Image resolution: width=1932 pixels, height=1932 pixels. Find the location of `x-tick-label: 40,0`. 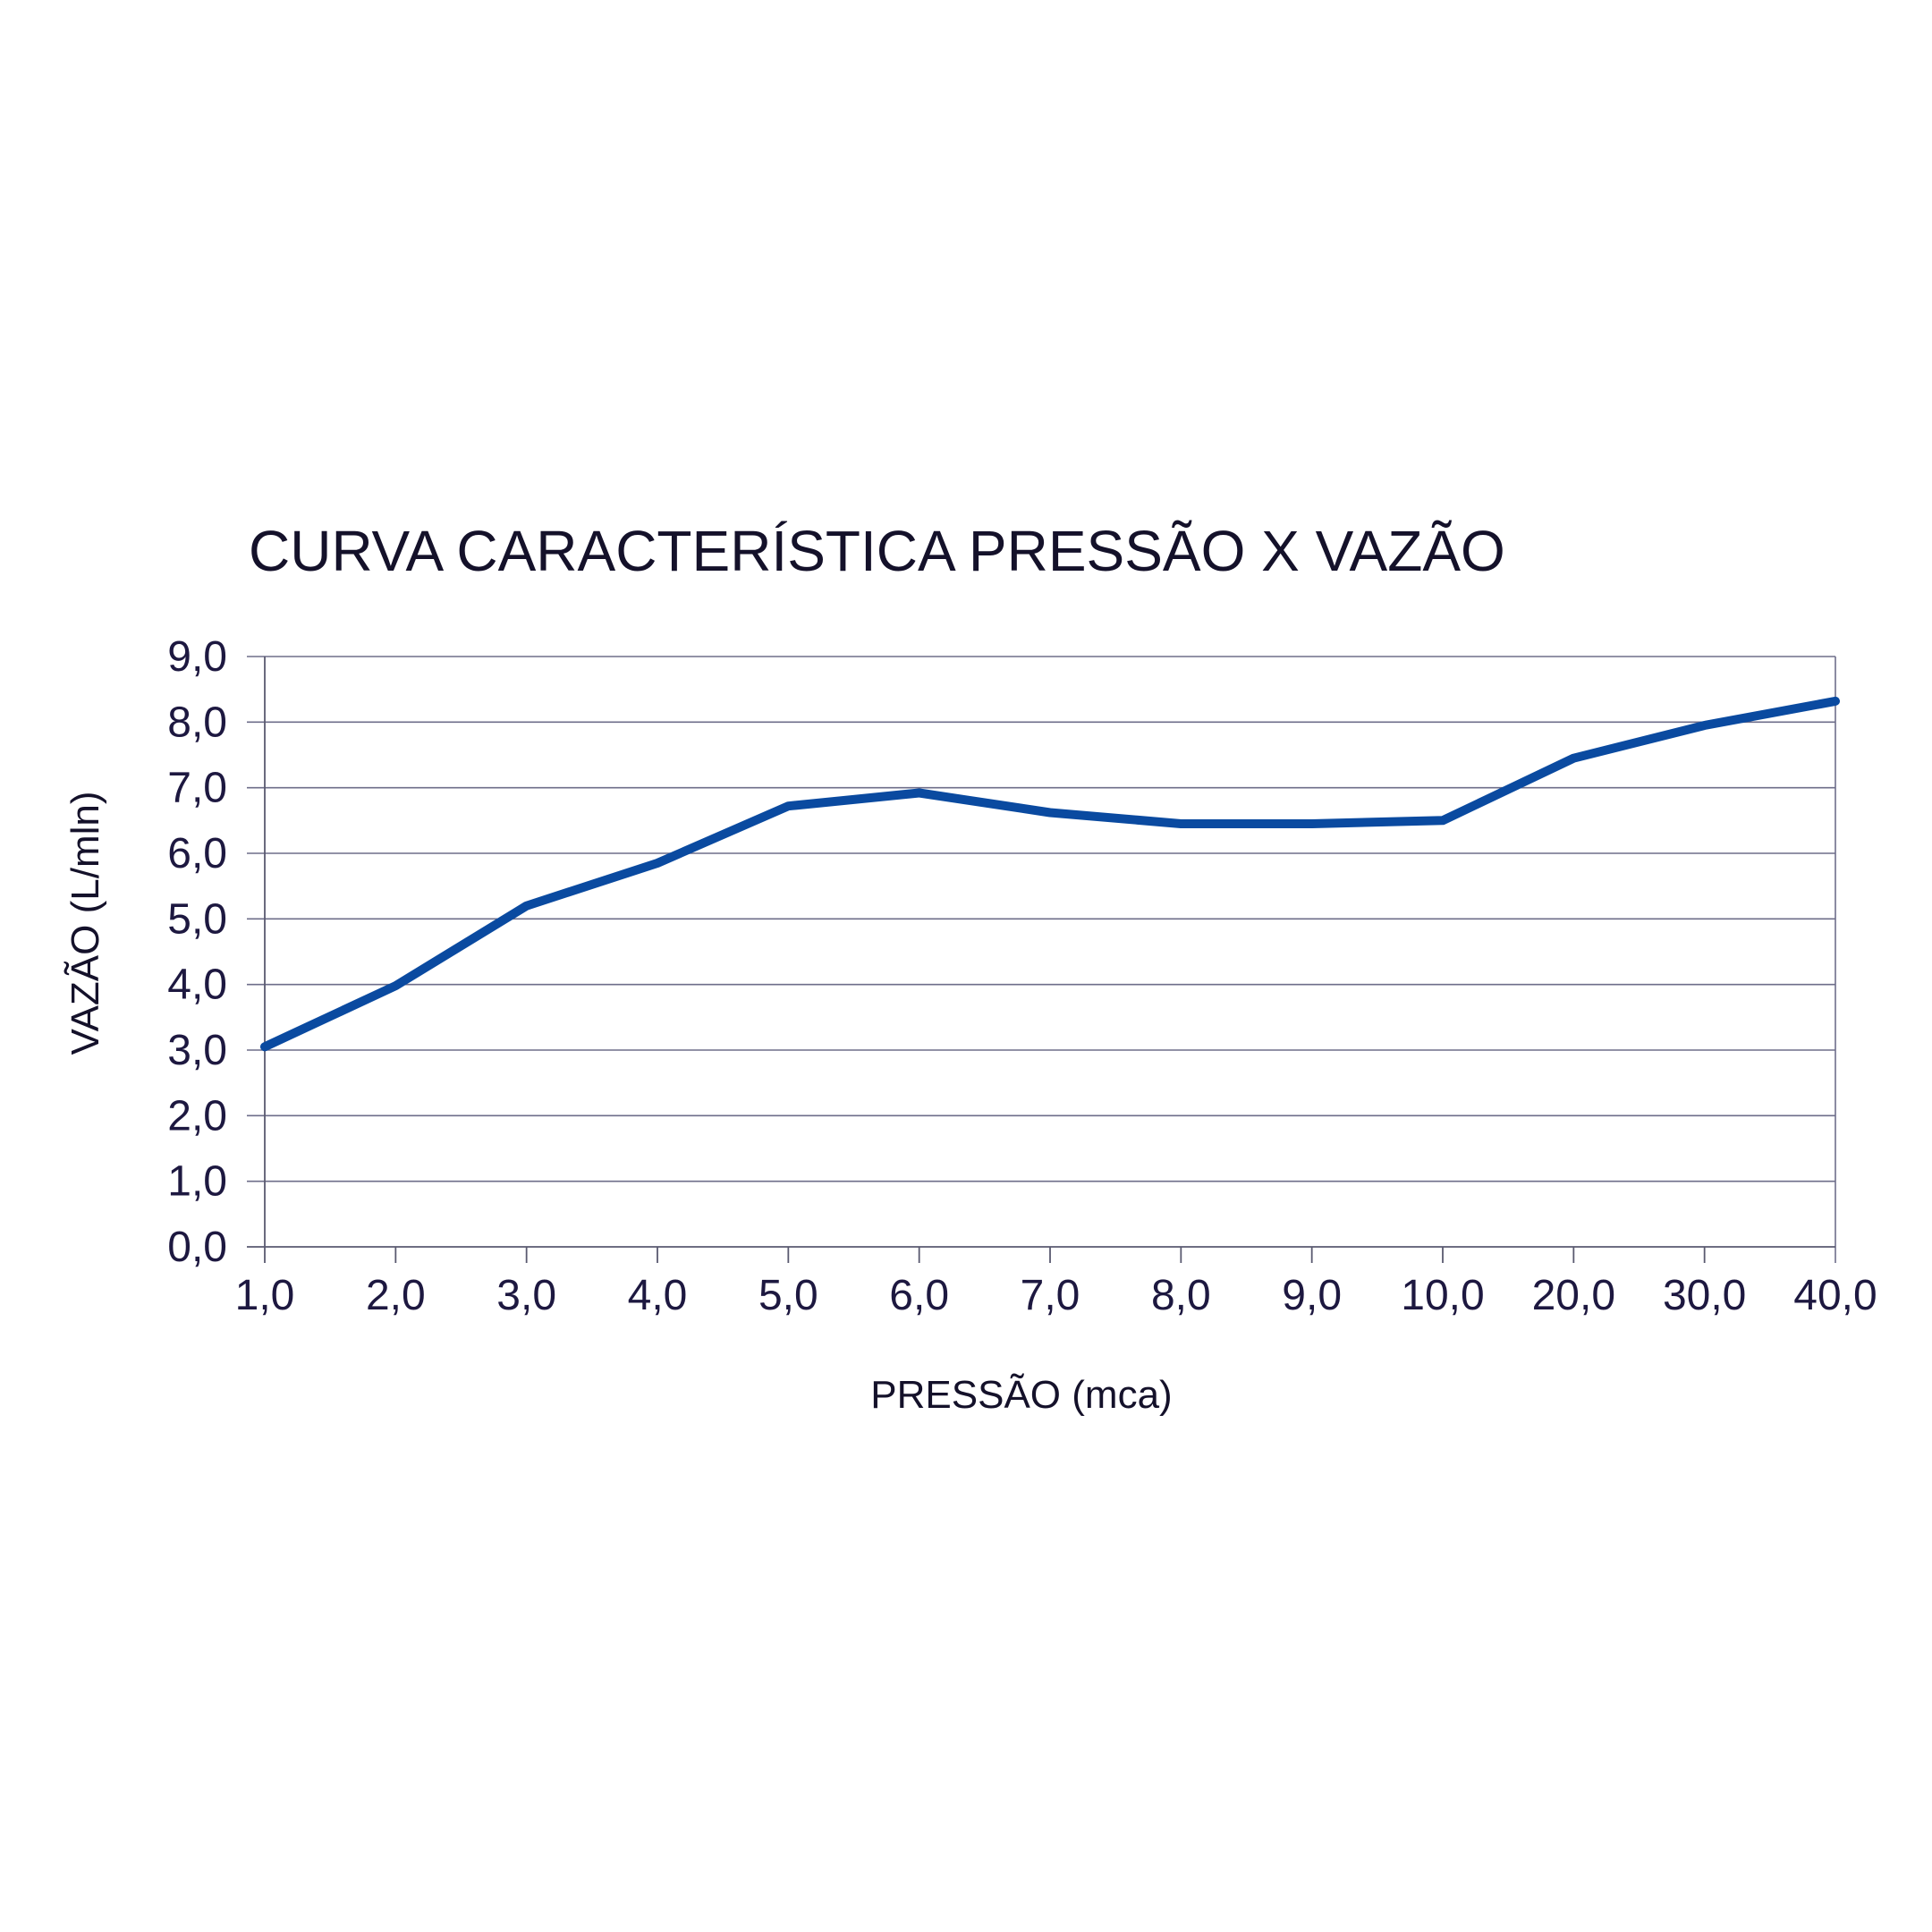

x-tick-label: 40,0 is located at coordinates (1835, 1295).